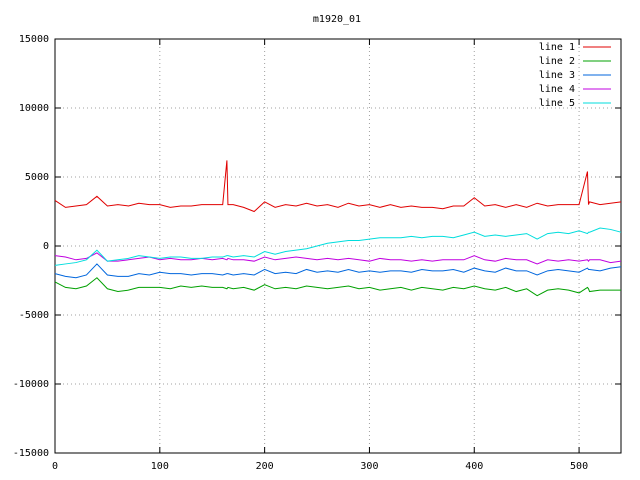 The image size is (640, 480). What do you see at coordinates (557, 47) in the screenshot?
I see `legend-label: line 1` at bounding box center [557, 47].